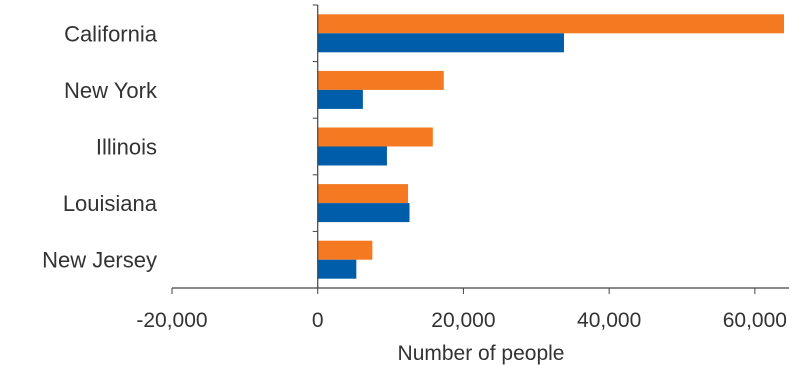 Image resolution: width=799 pixels, height=366 pixels. I want to click on x-tick-label-2: 0, so click(318, 320).